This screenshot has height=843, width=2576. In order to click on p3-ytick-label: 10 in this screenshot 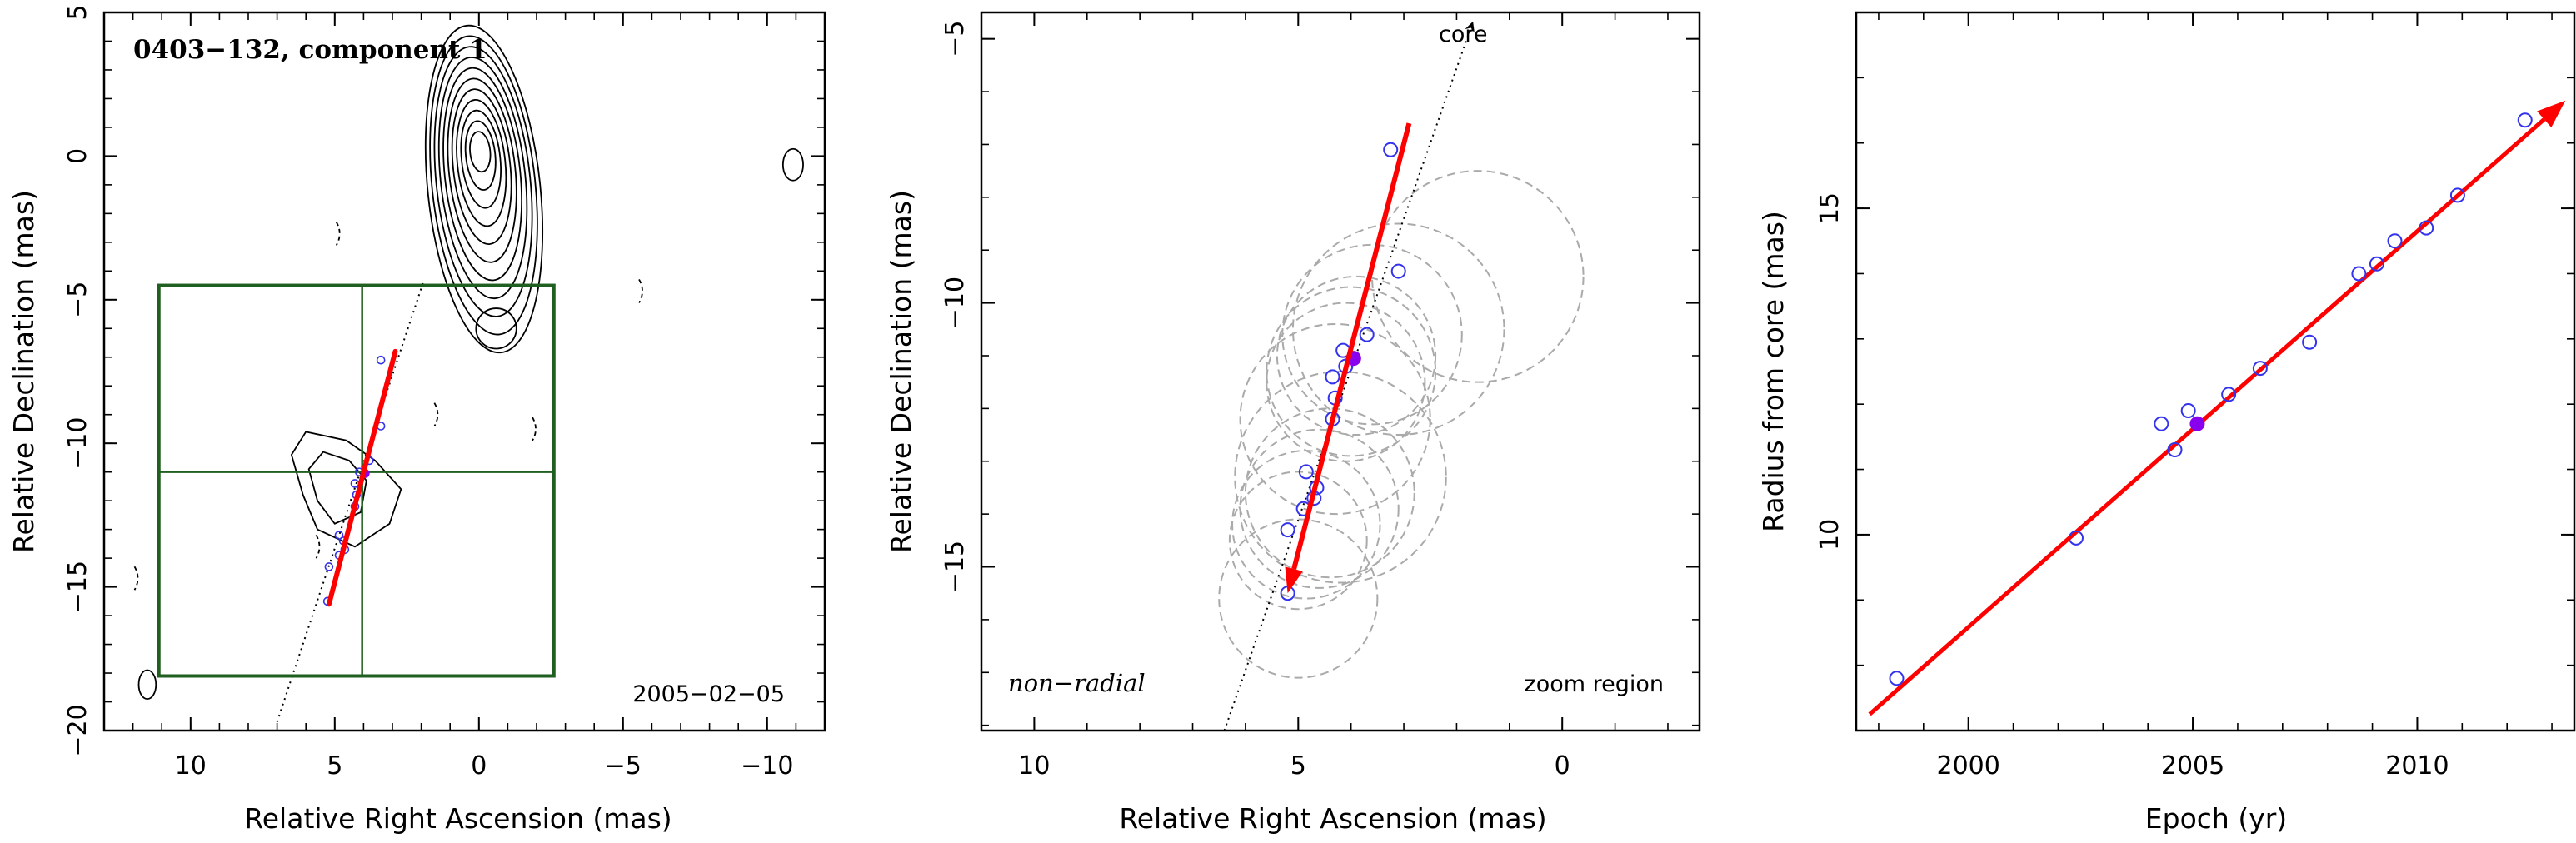, I will do `click(1830, 535)`.